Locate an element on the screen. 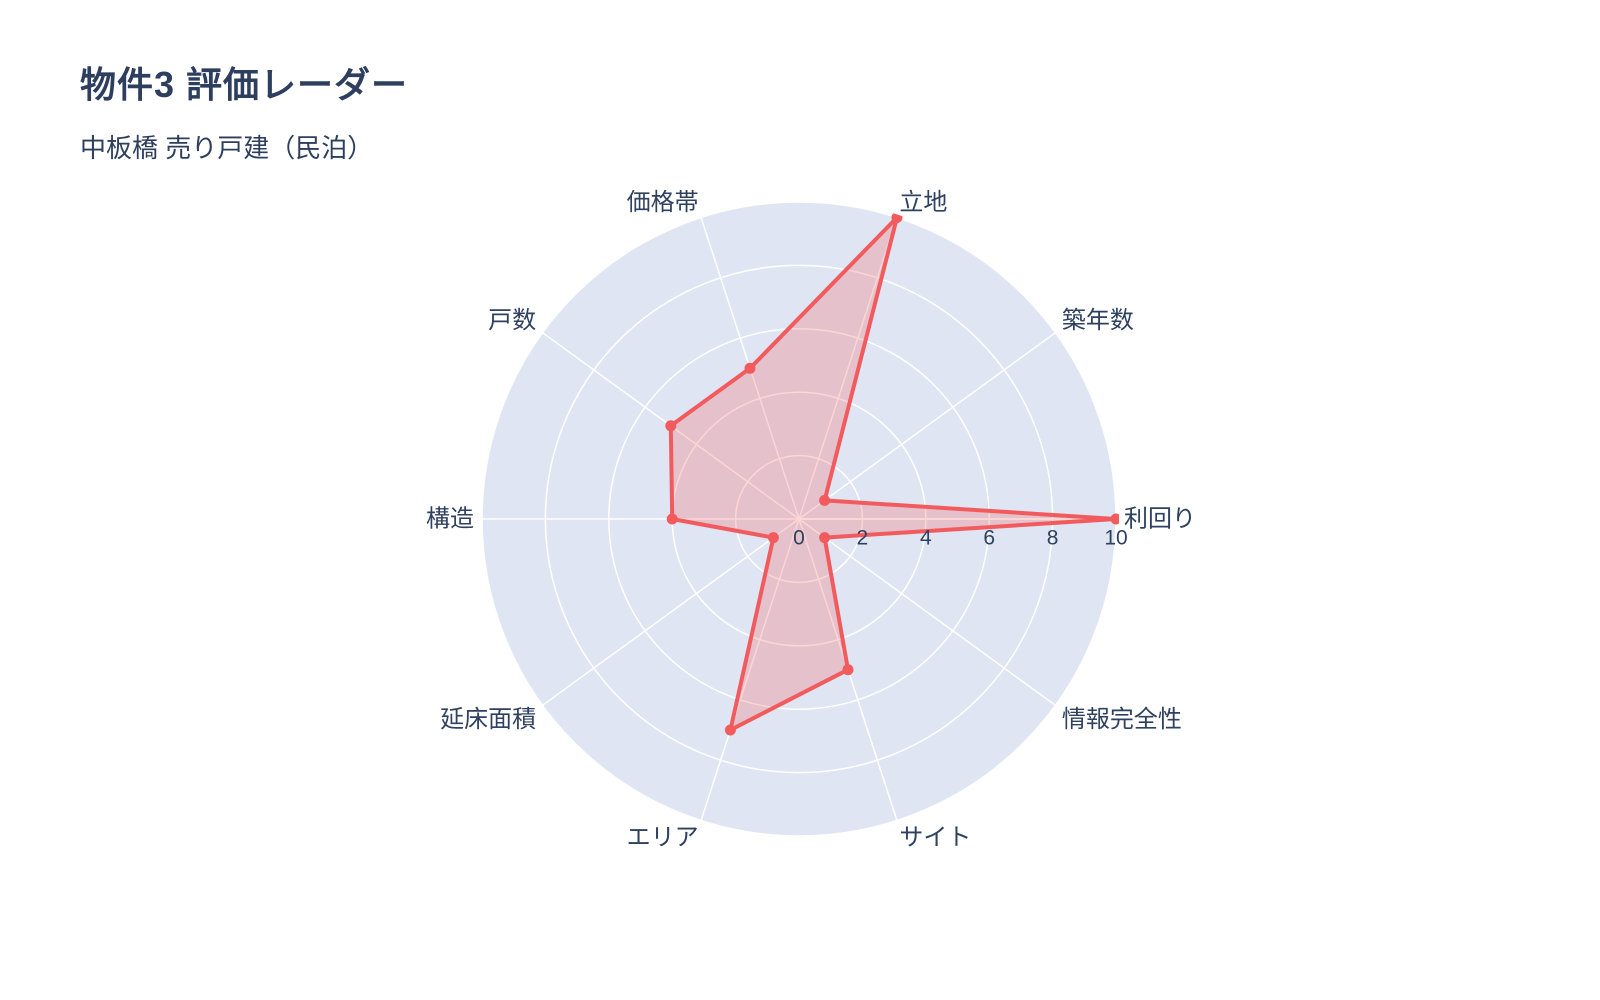 This screenshot has height=1000, width=1600. axis-label: 延床面積 is located at coordinates (488, 719).